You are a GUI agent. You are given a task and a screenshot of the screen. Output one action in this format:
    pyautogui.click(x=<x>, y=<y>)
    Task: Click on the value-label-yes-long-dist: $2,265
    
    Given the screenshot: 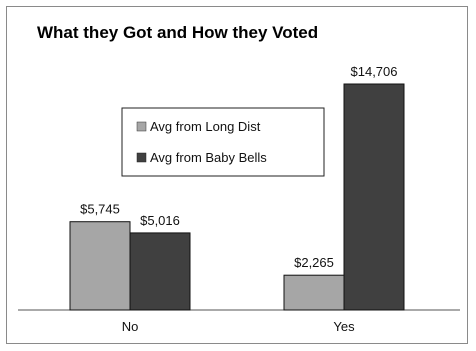 What is the action you would take?
    pyautogui.click(x=314, y=262)
    